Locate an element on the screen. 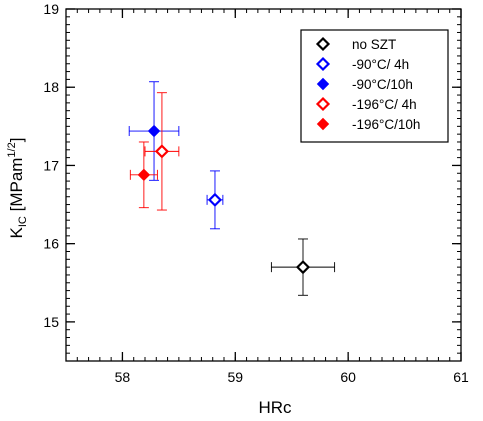 This screenshot has width=483, height=421. y-axis-title-end: ] is located at coordinates (16, 140).